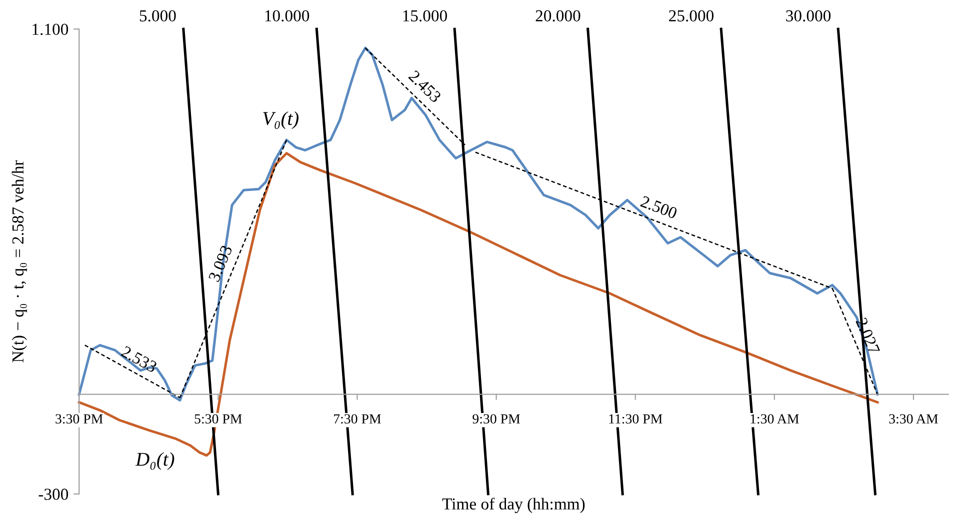 The width and height of the screenshot is (953, 523). I want to click on x-tick-label: 5:30 PM, so click(218, 419).